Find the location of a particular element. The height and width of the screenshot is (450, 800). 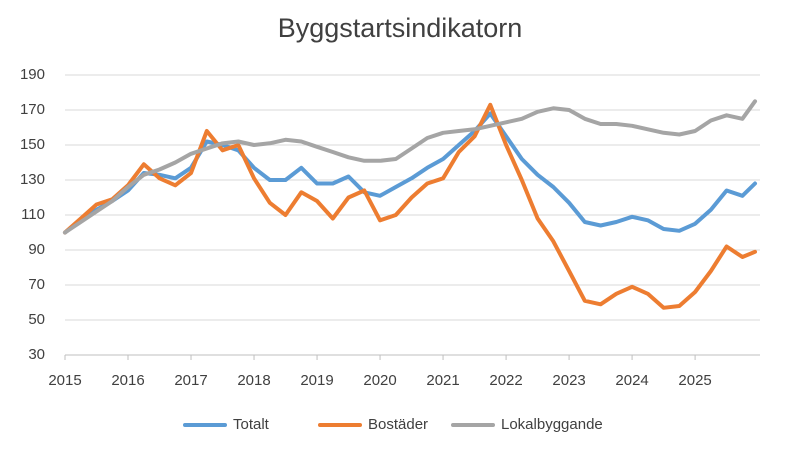

y-tick-label: 150 is located at coordinates (32, 144).